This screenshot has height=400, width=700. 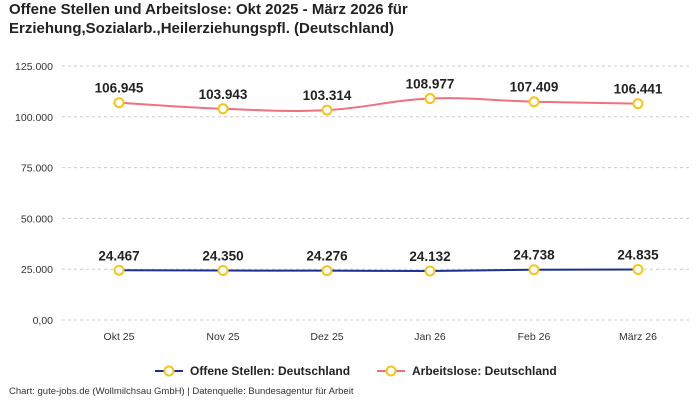 I want to click on y-tick-label: 100.000, so click(x=34, y=118).